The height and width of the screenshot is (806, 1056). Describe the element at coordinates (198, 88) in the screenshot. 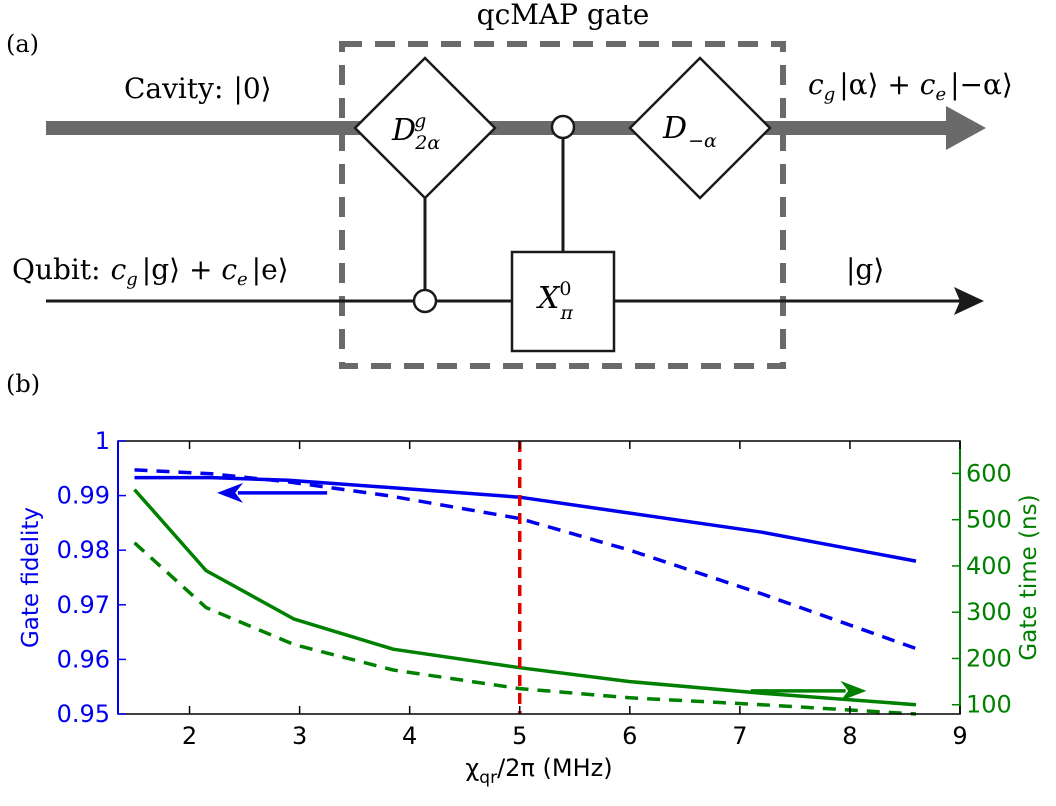

I see `cavity-input-label: Cavity: |0⟩` at that location.